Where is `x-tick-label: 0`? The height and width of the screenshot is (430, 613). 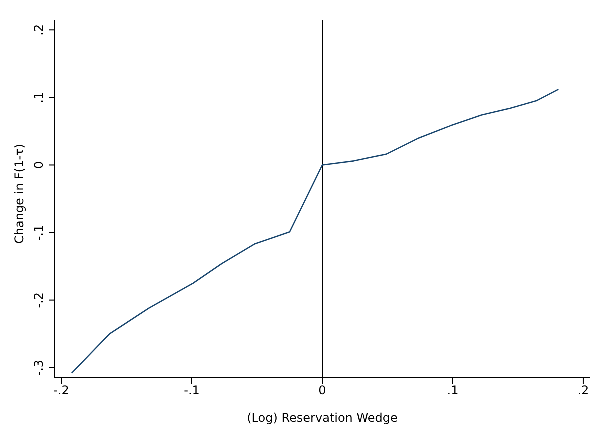
x-tick-label: 0 is located at coordinates (322, 391).